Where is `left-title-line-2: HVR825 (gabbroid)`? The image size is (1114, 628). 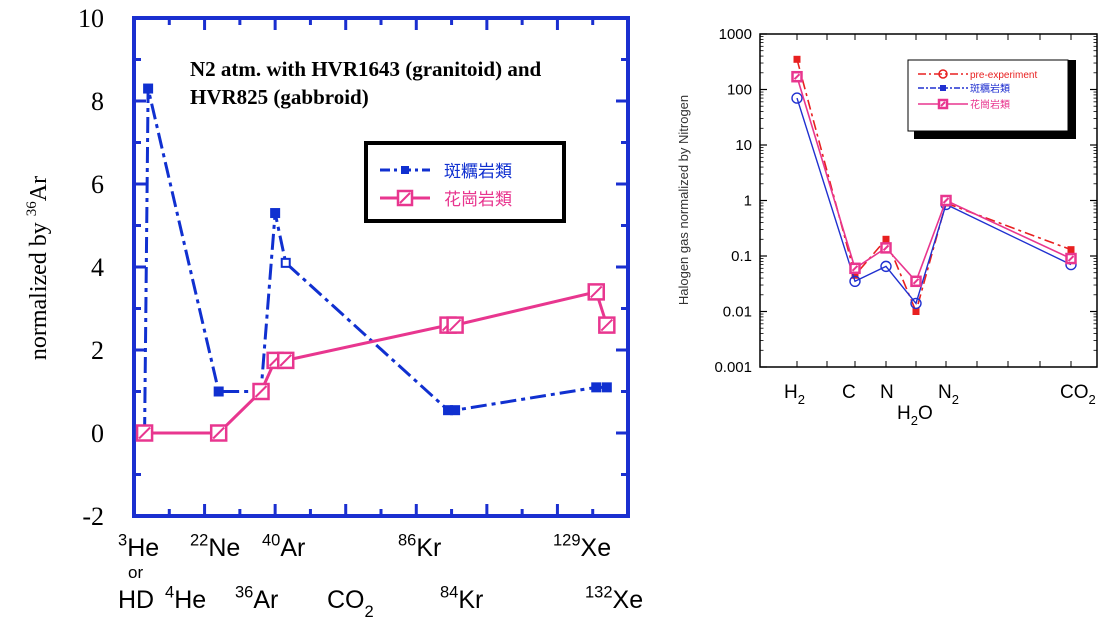
left-title-line-2: HVR825 (gabbroid) is located at coordinates (279, 97).